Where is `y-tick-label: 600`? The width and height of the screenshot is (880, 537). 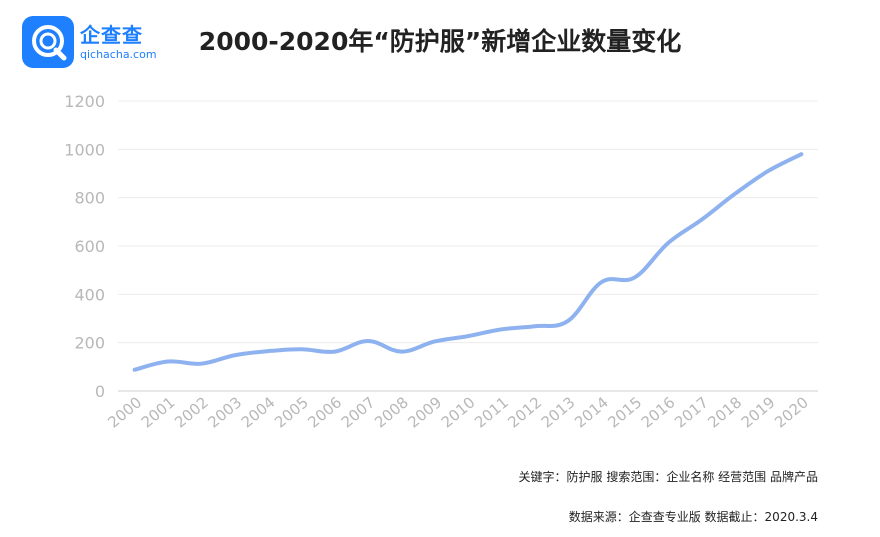 y-tick-label: 600 is located at coordinates (89, 246).